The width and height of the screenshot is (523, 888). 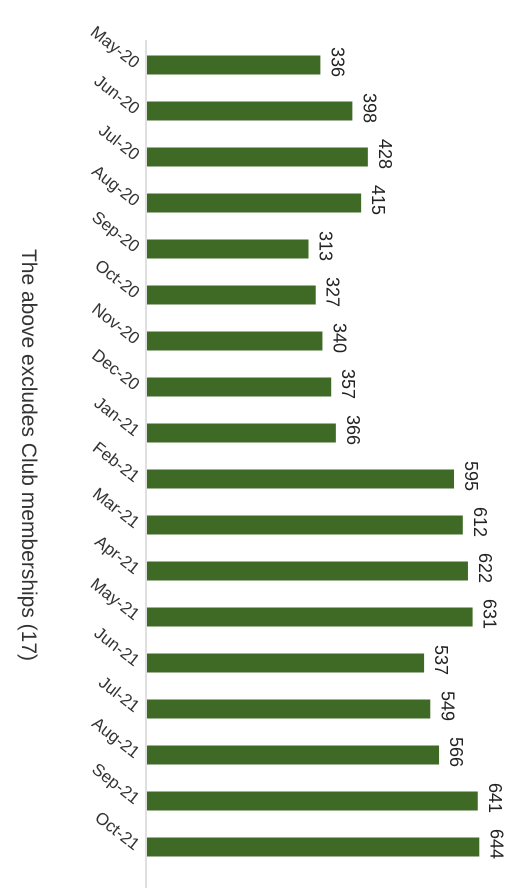 I want to click on value-label-jul-21: 549, so click(x=447, y=706).